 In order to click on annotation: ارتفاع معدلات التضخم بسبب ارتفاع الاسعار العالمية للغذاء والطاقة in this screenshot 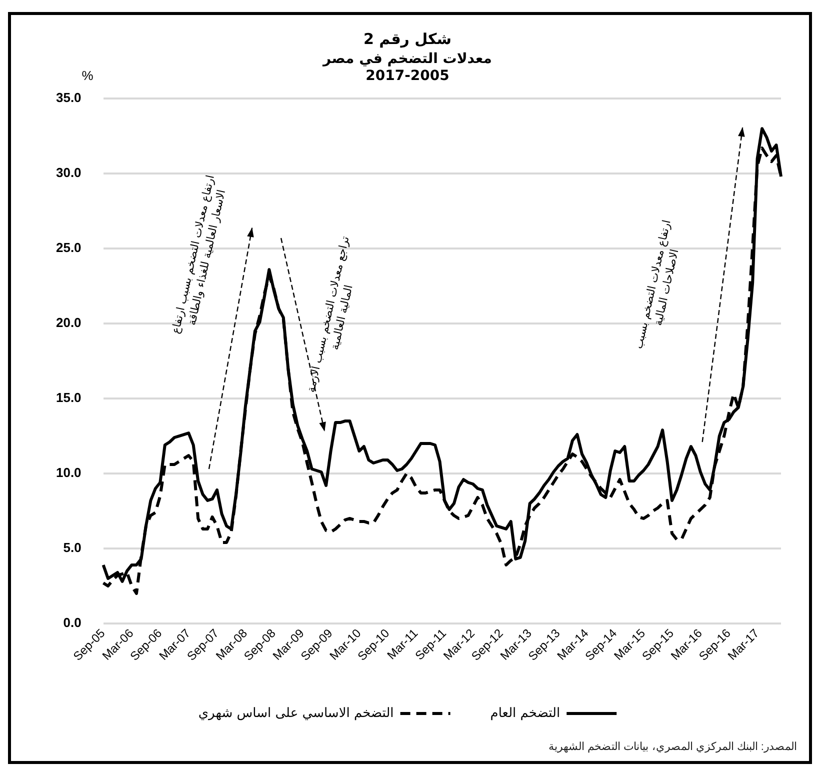, I will do `click(198, 254)`.